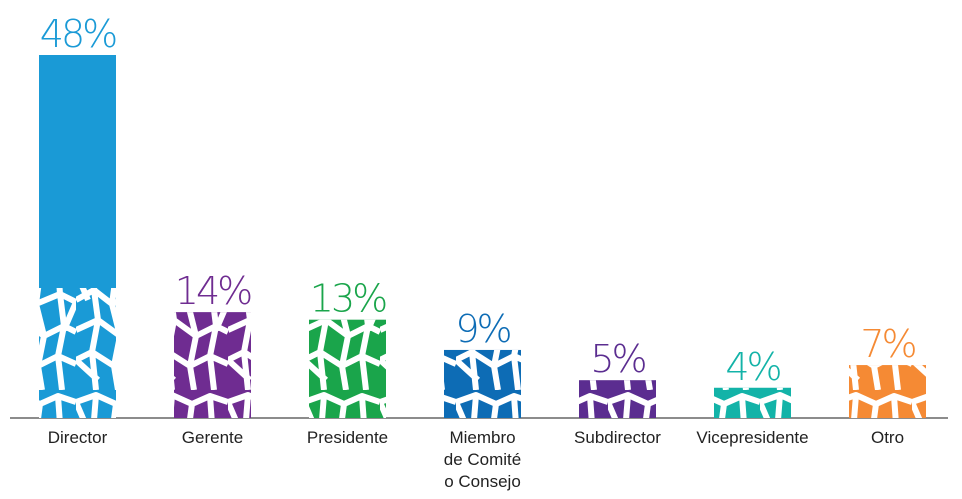 The image size is (962, 499). I want to click on x-tick-label: Director, so click(77, 437).